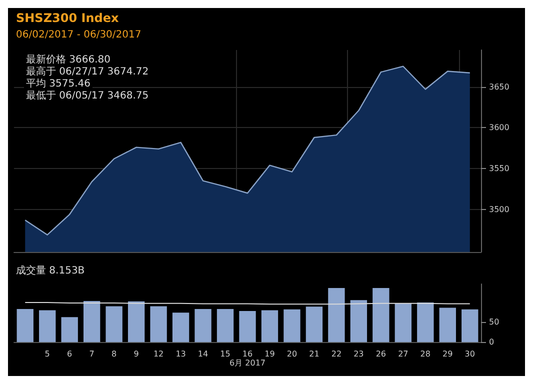 The width and height of the screenshot is (533, 384). Describe the element at coordinates (181, 354) in the screenshot. I see `x-tick-label: 13` at that location.